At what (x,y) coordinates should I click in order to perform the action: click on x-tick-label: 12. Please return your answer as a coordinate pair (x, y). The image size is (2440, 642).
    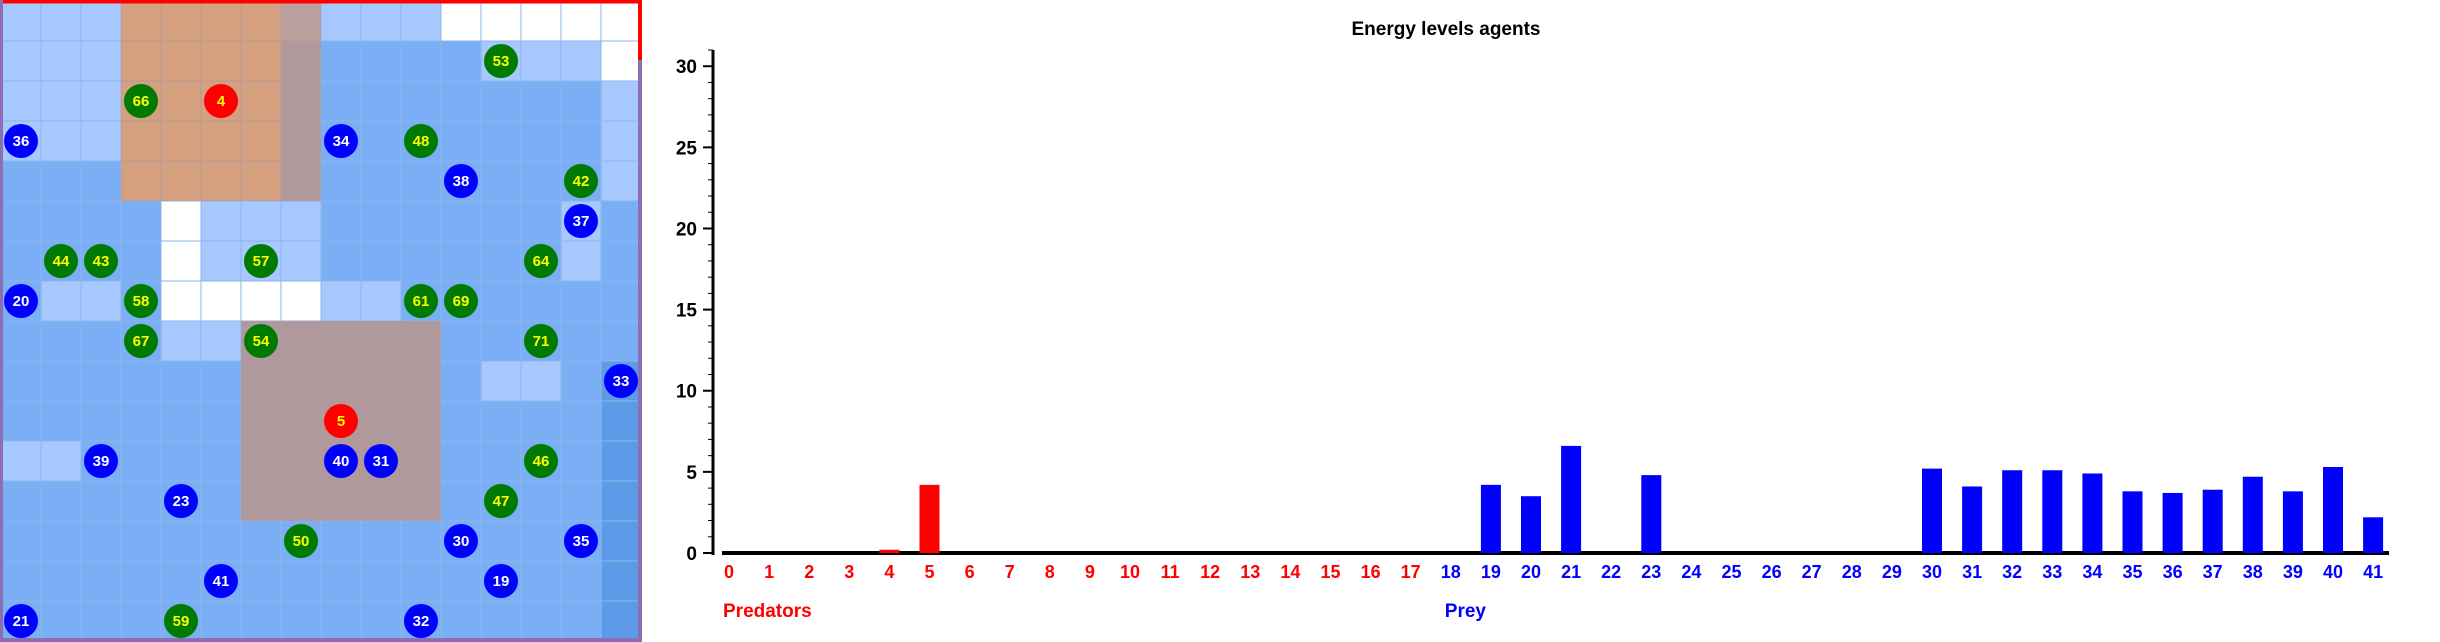
    Looking at the image, I should click on (1210, 572).